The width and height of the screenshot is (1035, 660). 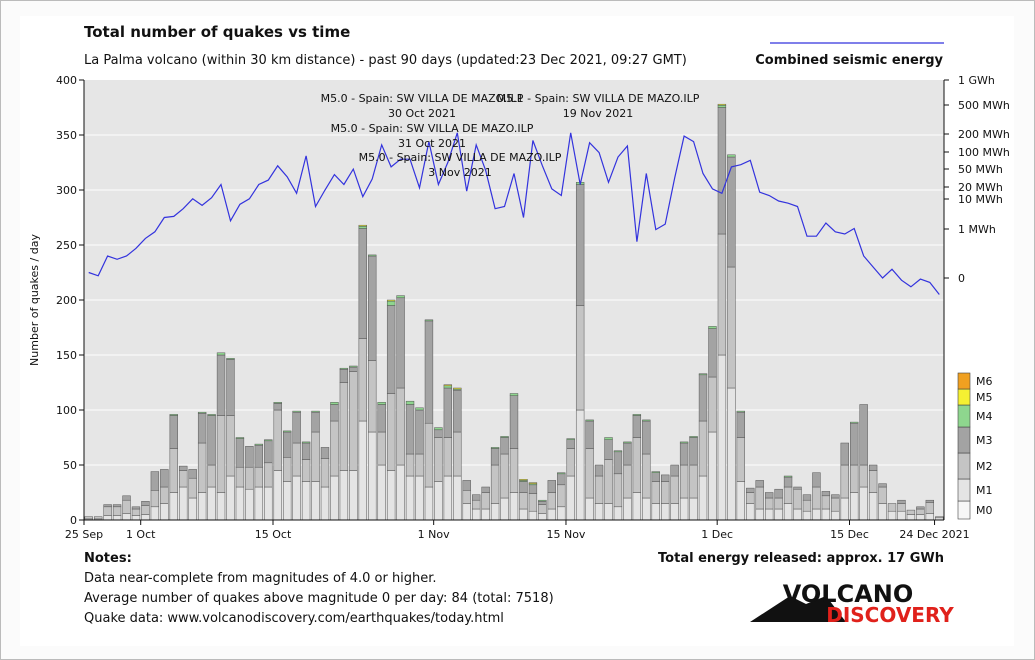 I want to click on right-tick-label: 0, so click(x=961, y=278).